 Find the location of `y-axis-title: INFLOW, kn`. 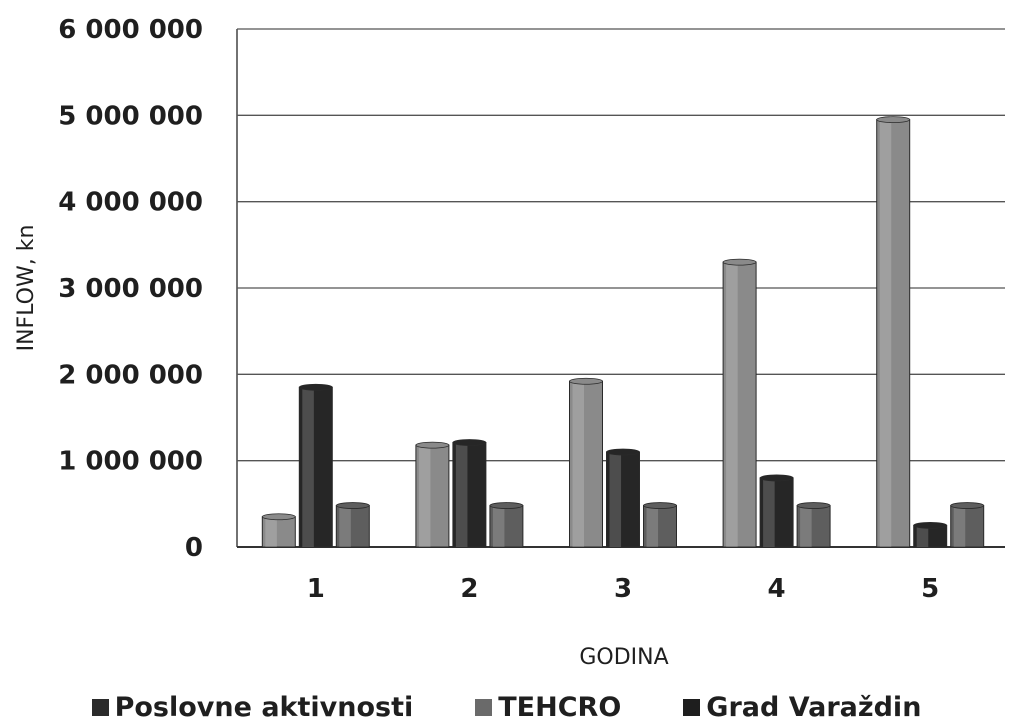

y-axis-title: INFLOW, kn is located at coordinates (26, 288).